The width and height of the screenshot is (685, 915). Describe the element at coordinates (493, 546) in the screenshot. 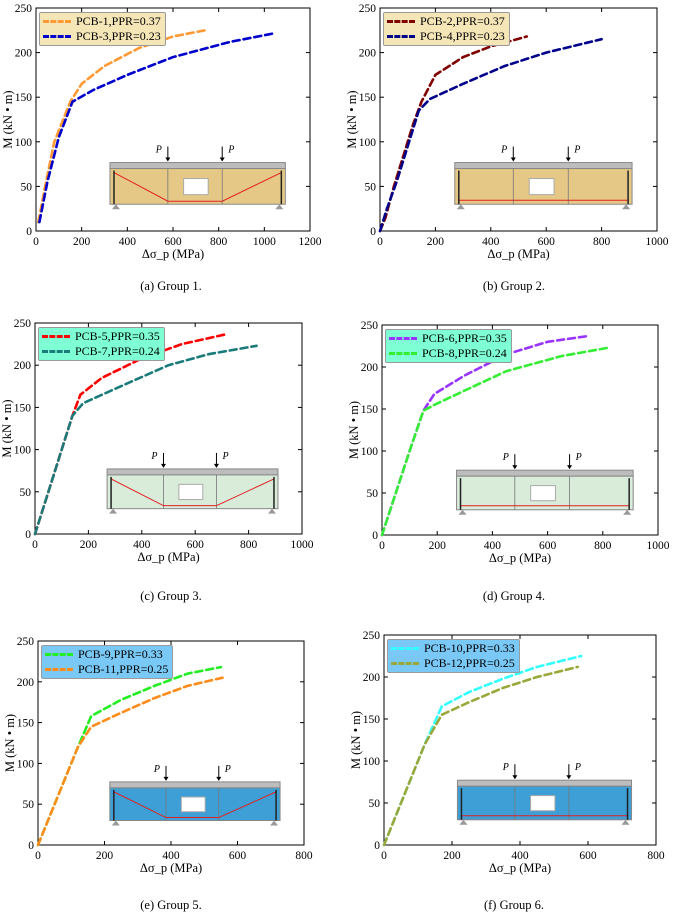

I see `x-tick-label: 400` at that location.